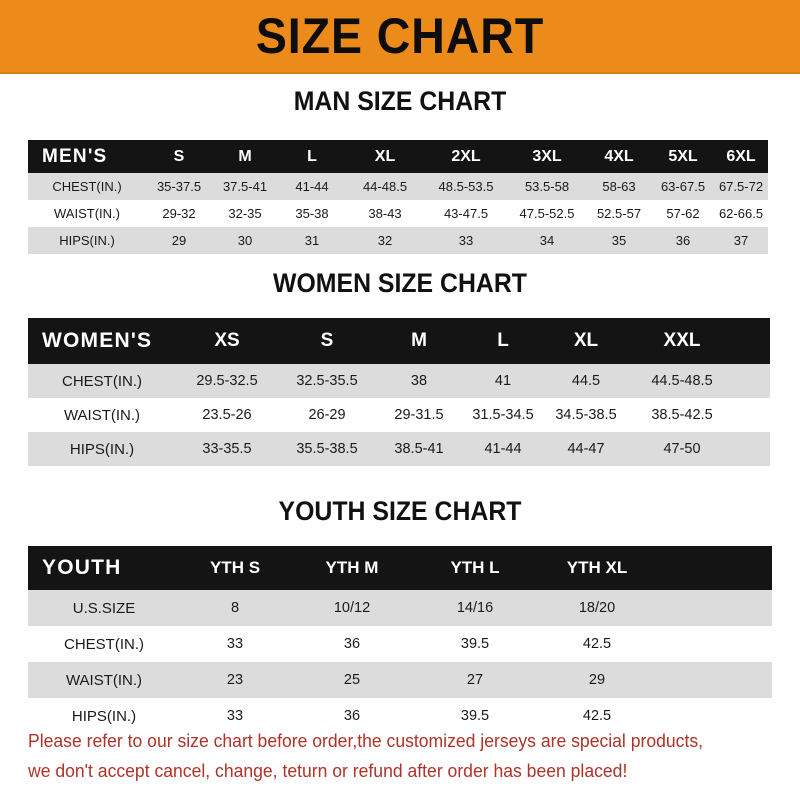  Describe the element at coordinates (466, 156) in the screenshot. I see `mens-col-4: 2XL` at that location.